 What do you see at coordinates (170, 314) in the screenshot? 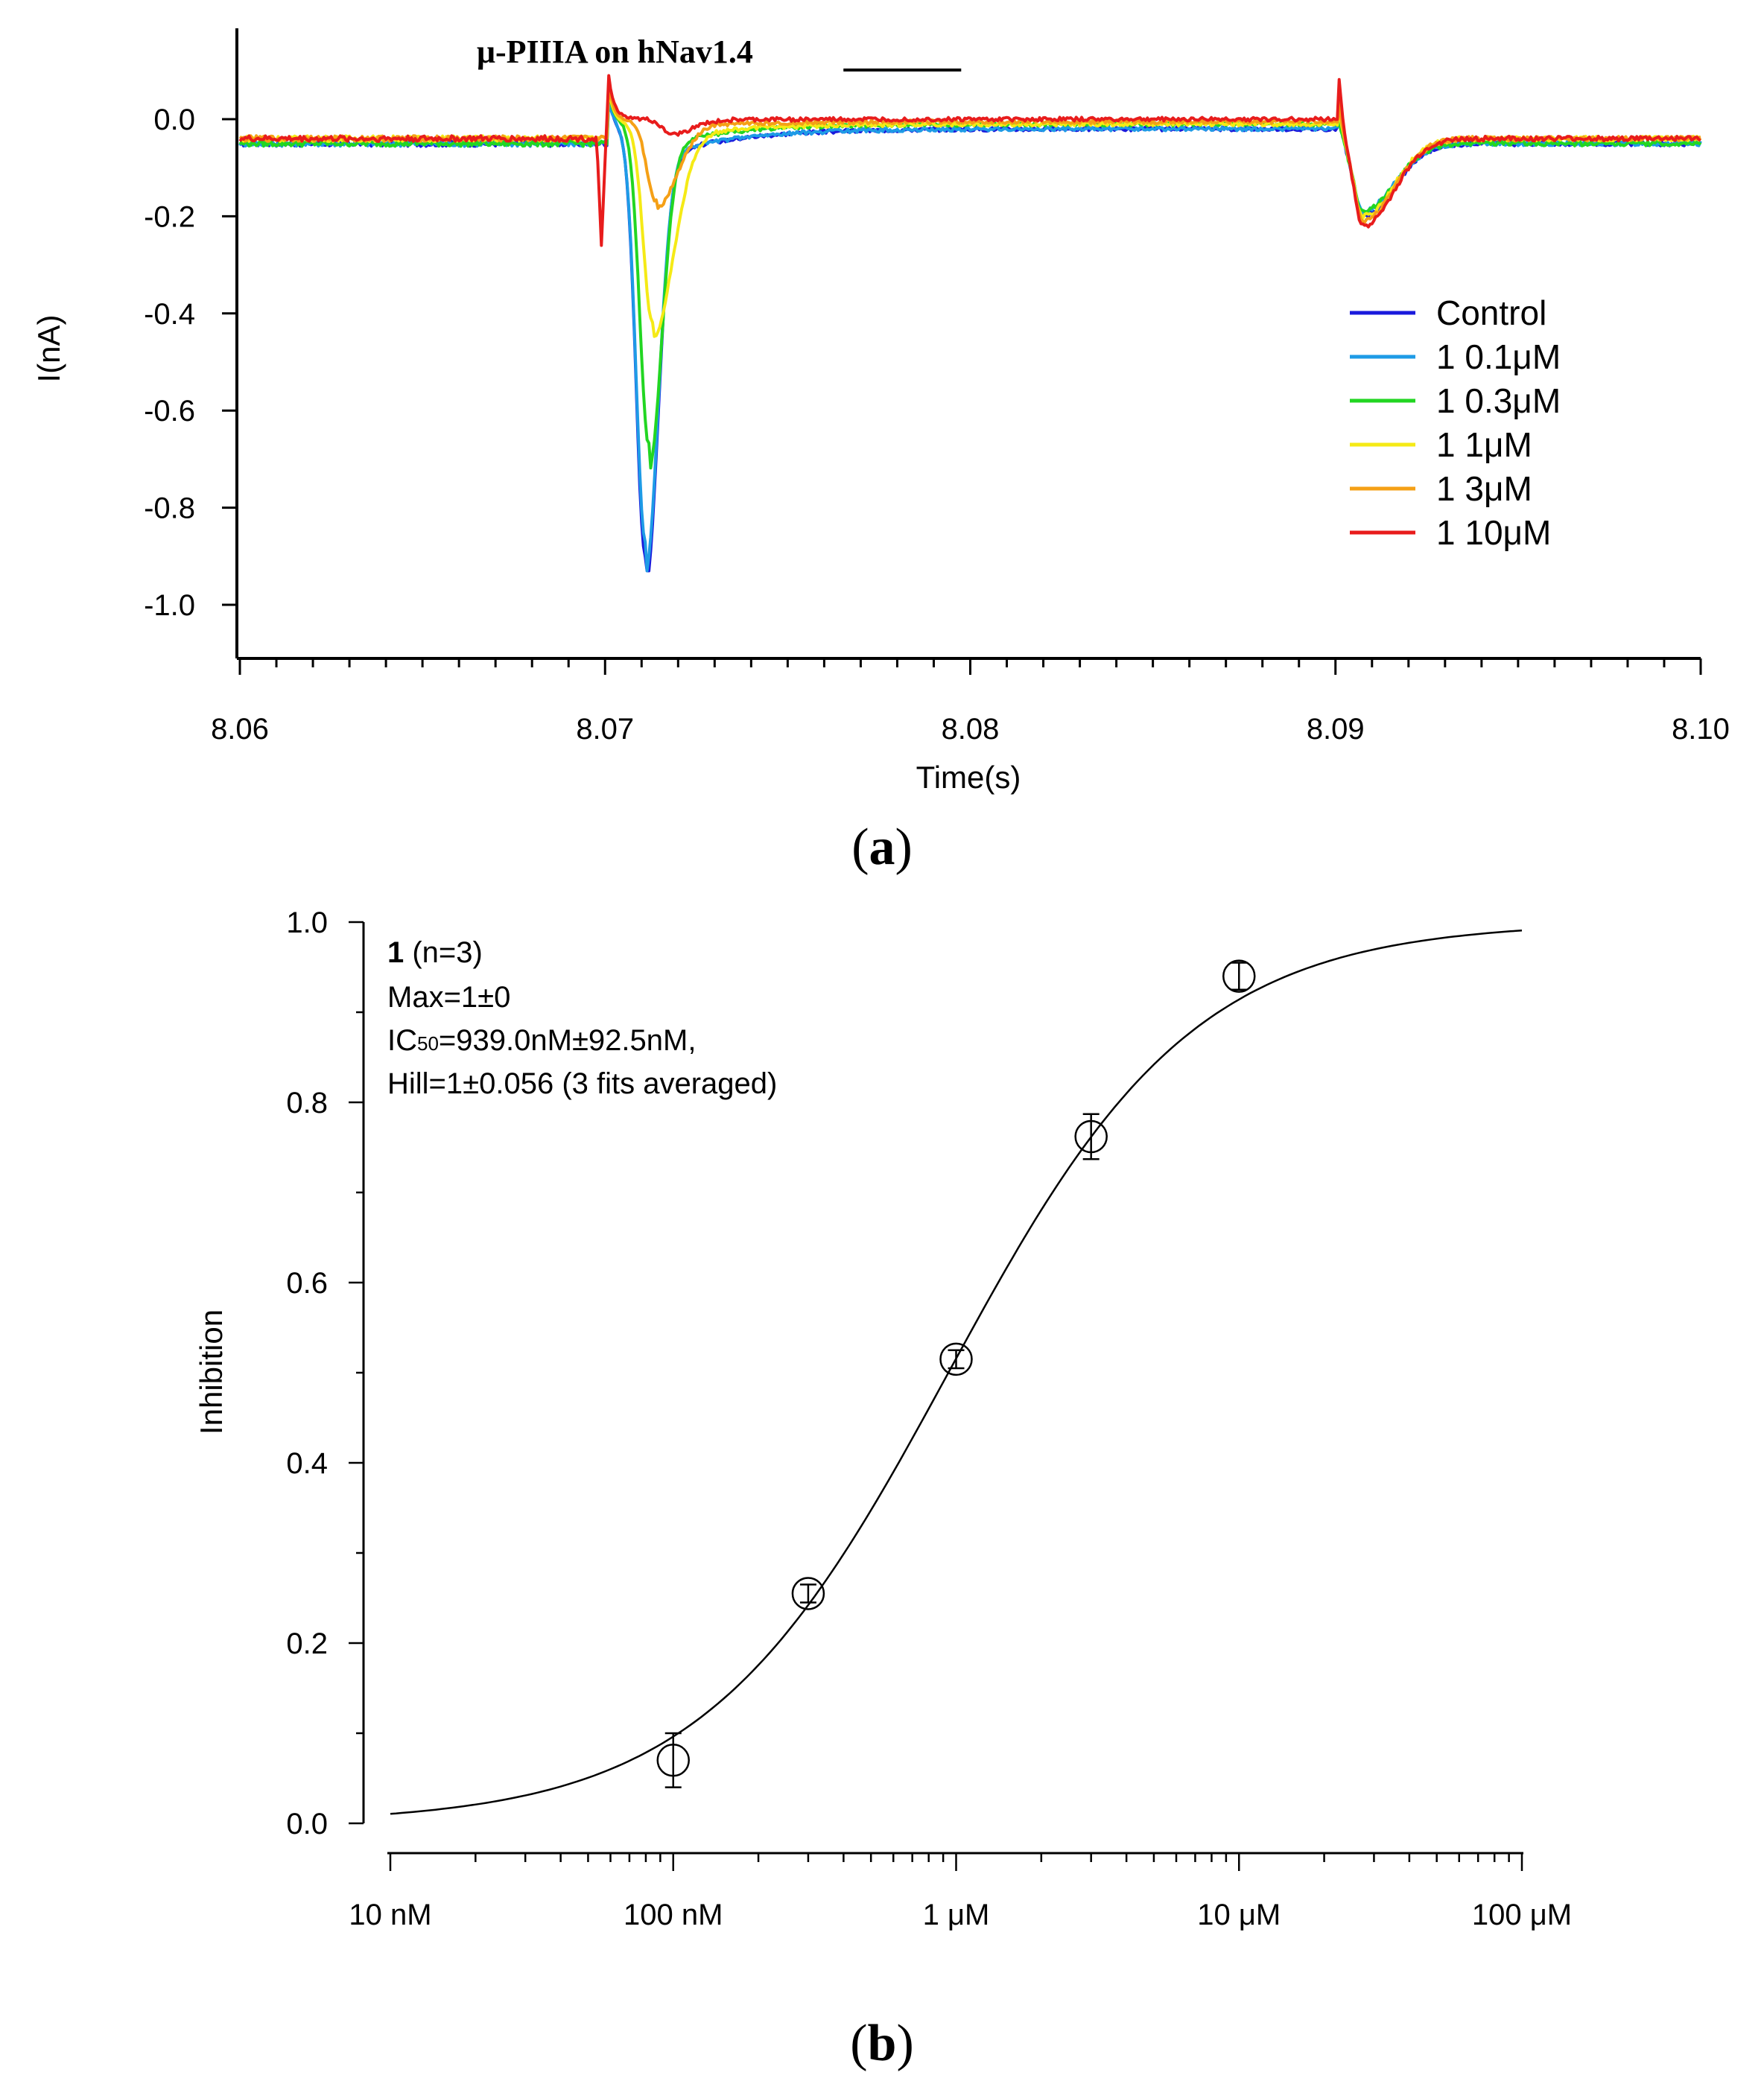
I see `y-tick-label: -0.4` at bounding box center [170, 314].